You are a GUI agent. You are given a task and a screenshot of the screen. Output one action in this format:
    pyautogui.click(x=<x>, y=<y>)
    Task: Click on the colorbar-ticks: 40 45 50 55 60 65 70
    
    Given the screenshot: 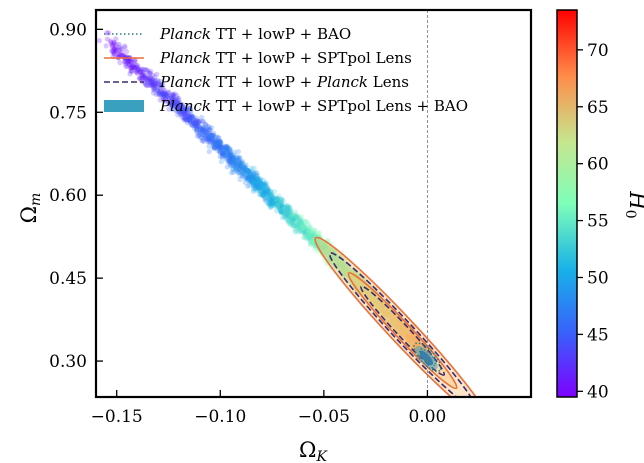 What is the action you would take?
    pyautogui.click(x=593, y=221)
    